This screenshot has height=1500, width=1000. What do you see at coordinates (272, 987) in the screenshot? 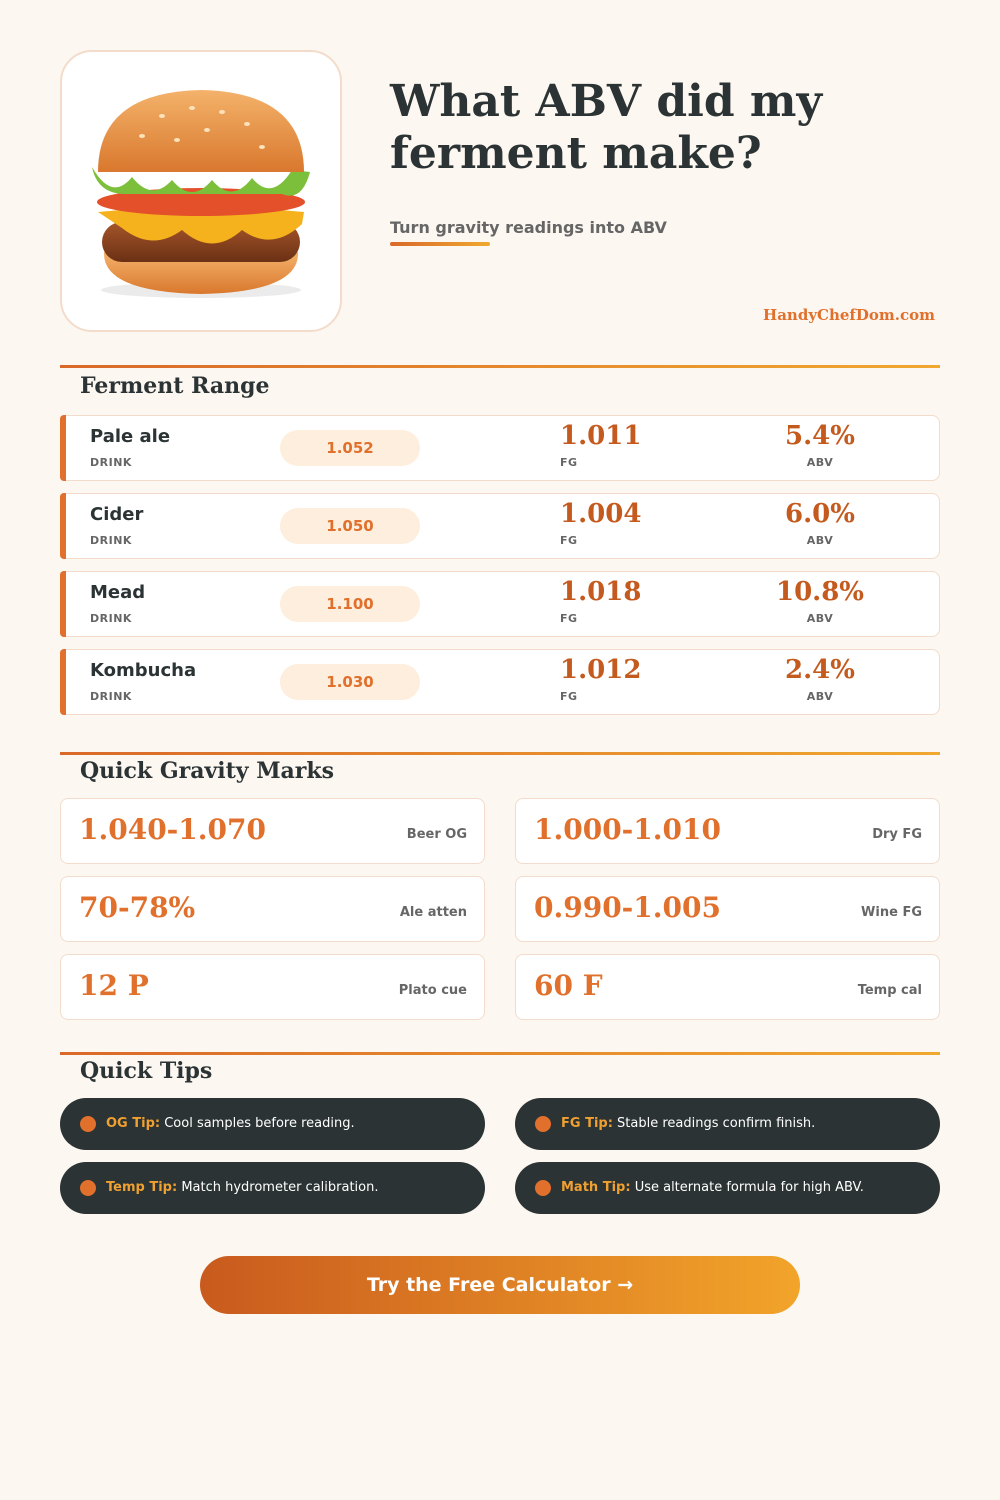
I see `gravity-card: 12 P Plato cue` at bounding box center [272, 987].